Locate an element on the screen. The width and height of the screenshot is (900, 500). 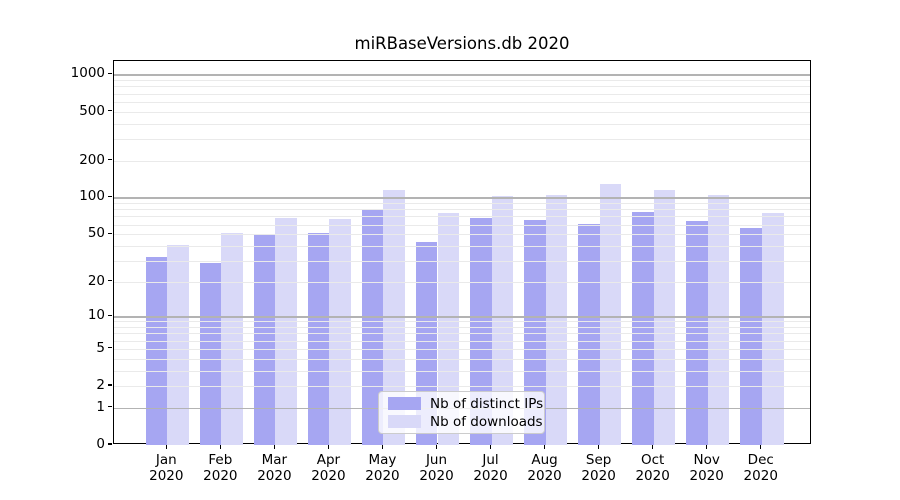
legend: Nb of distinct IPs Nb of downloads is located at coordinates (461, 412).